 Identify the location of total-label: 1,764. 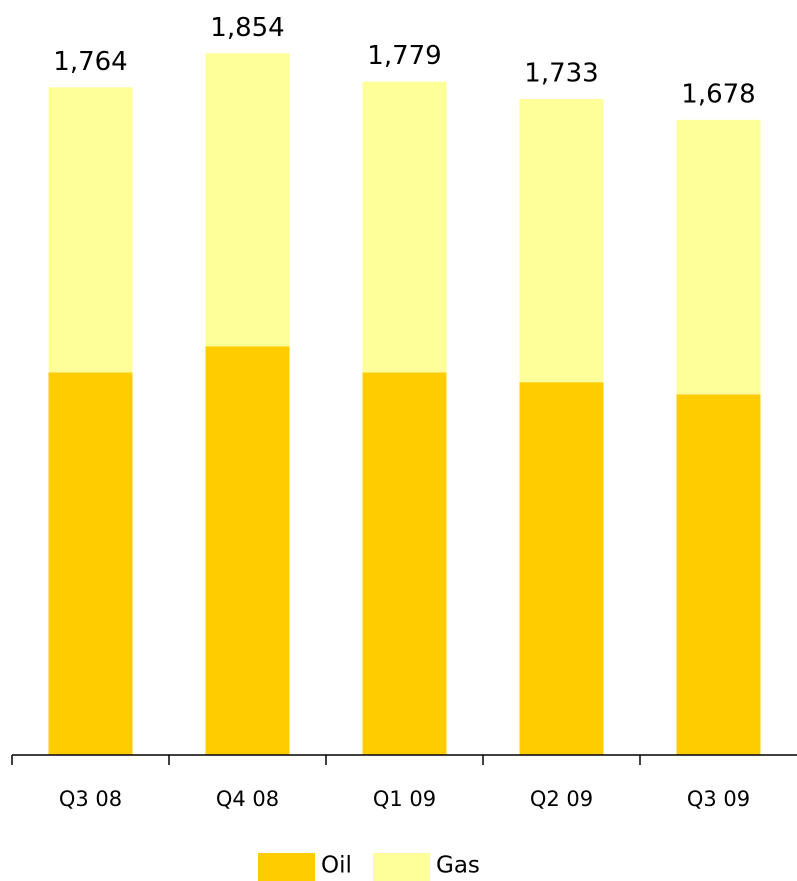
(90, 62).